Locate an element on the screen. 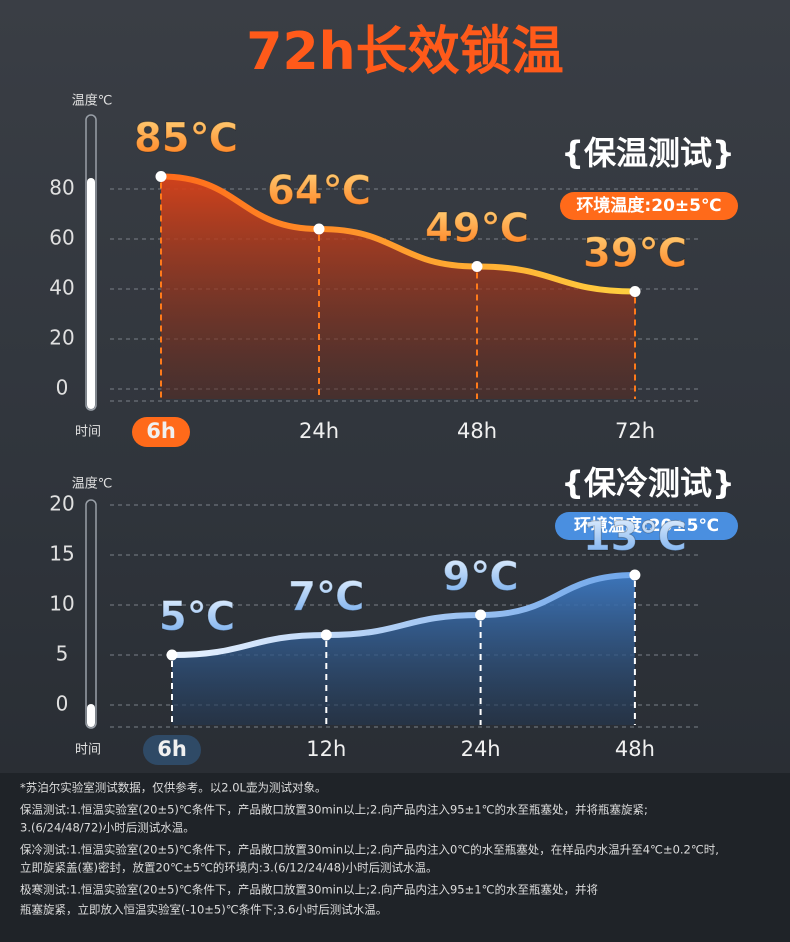 The height and width of the screenshot is (942, 790). value-label: 13℃ is located at coordinates (635, 537).